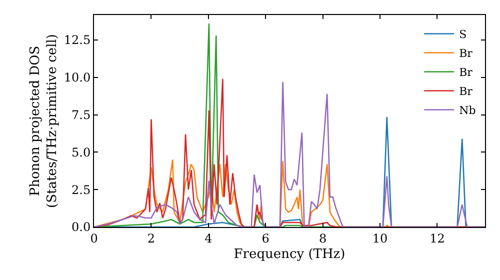 This screenshot has height=280, width=500. What do you see at coordinates (266, 238) in the screenshot?
I see `x-tick-label: 6` at bounding box center [266, 238].